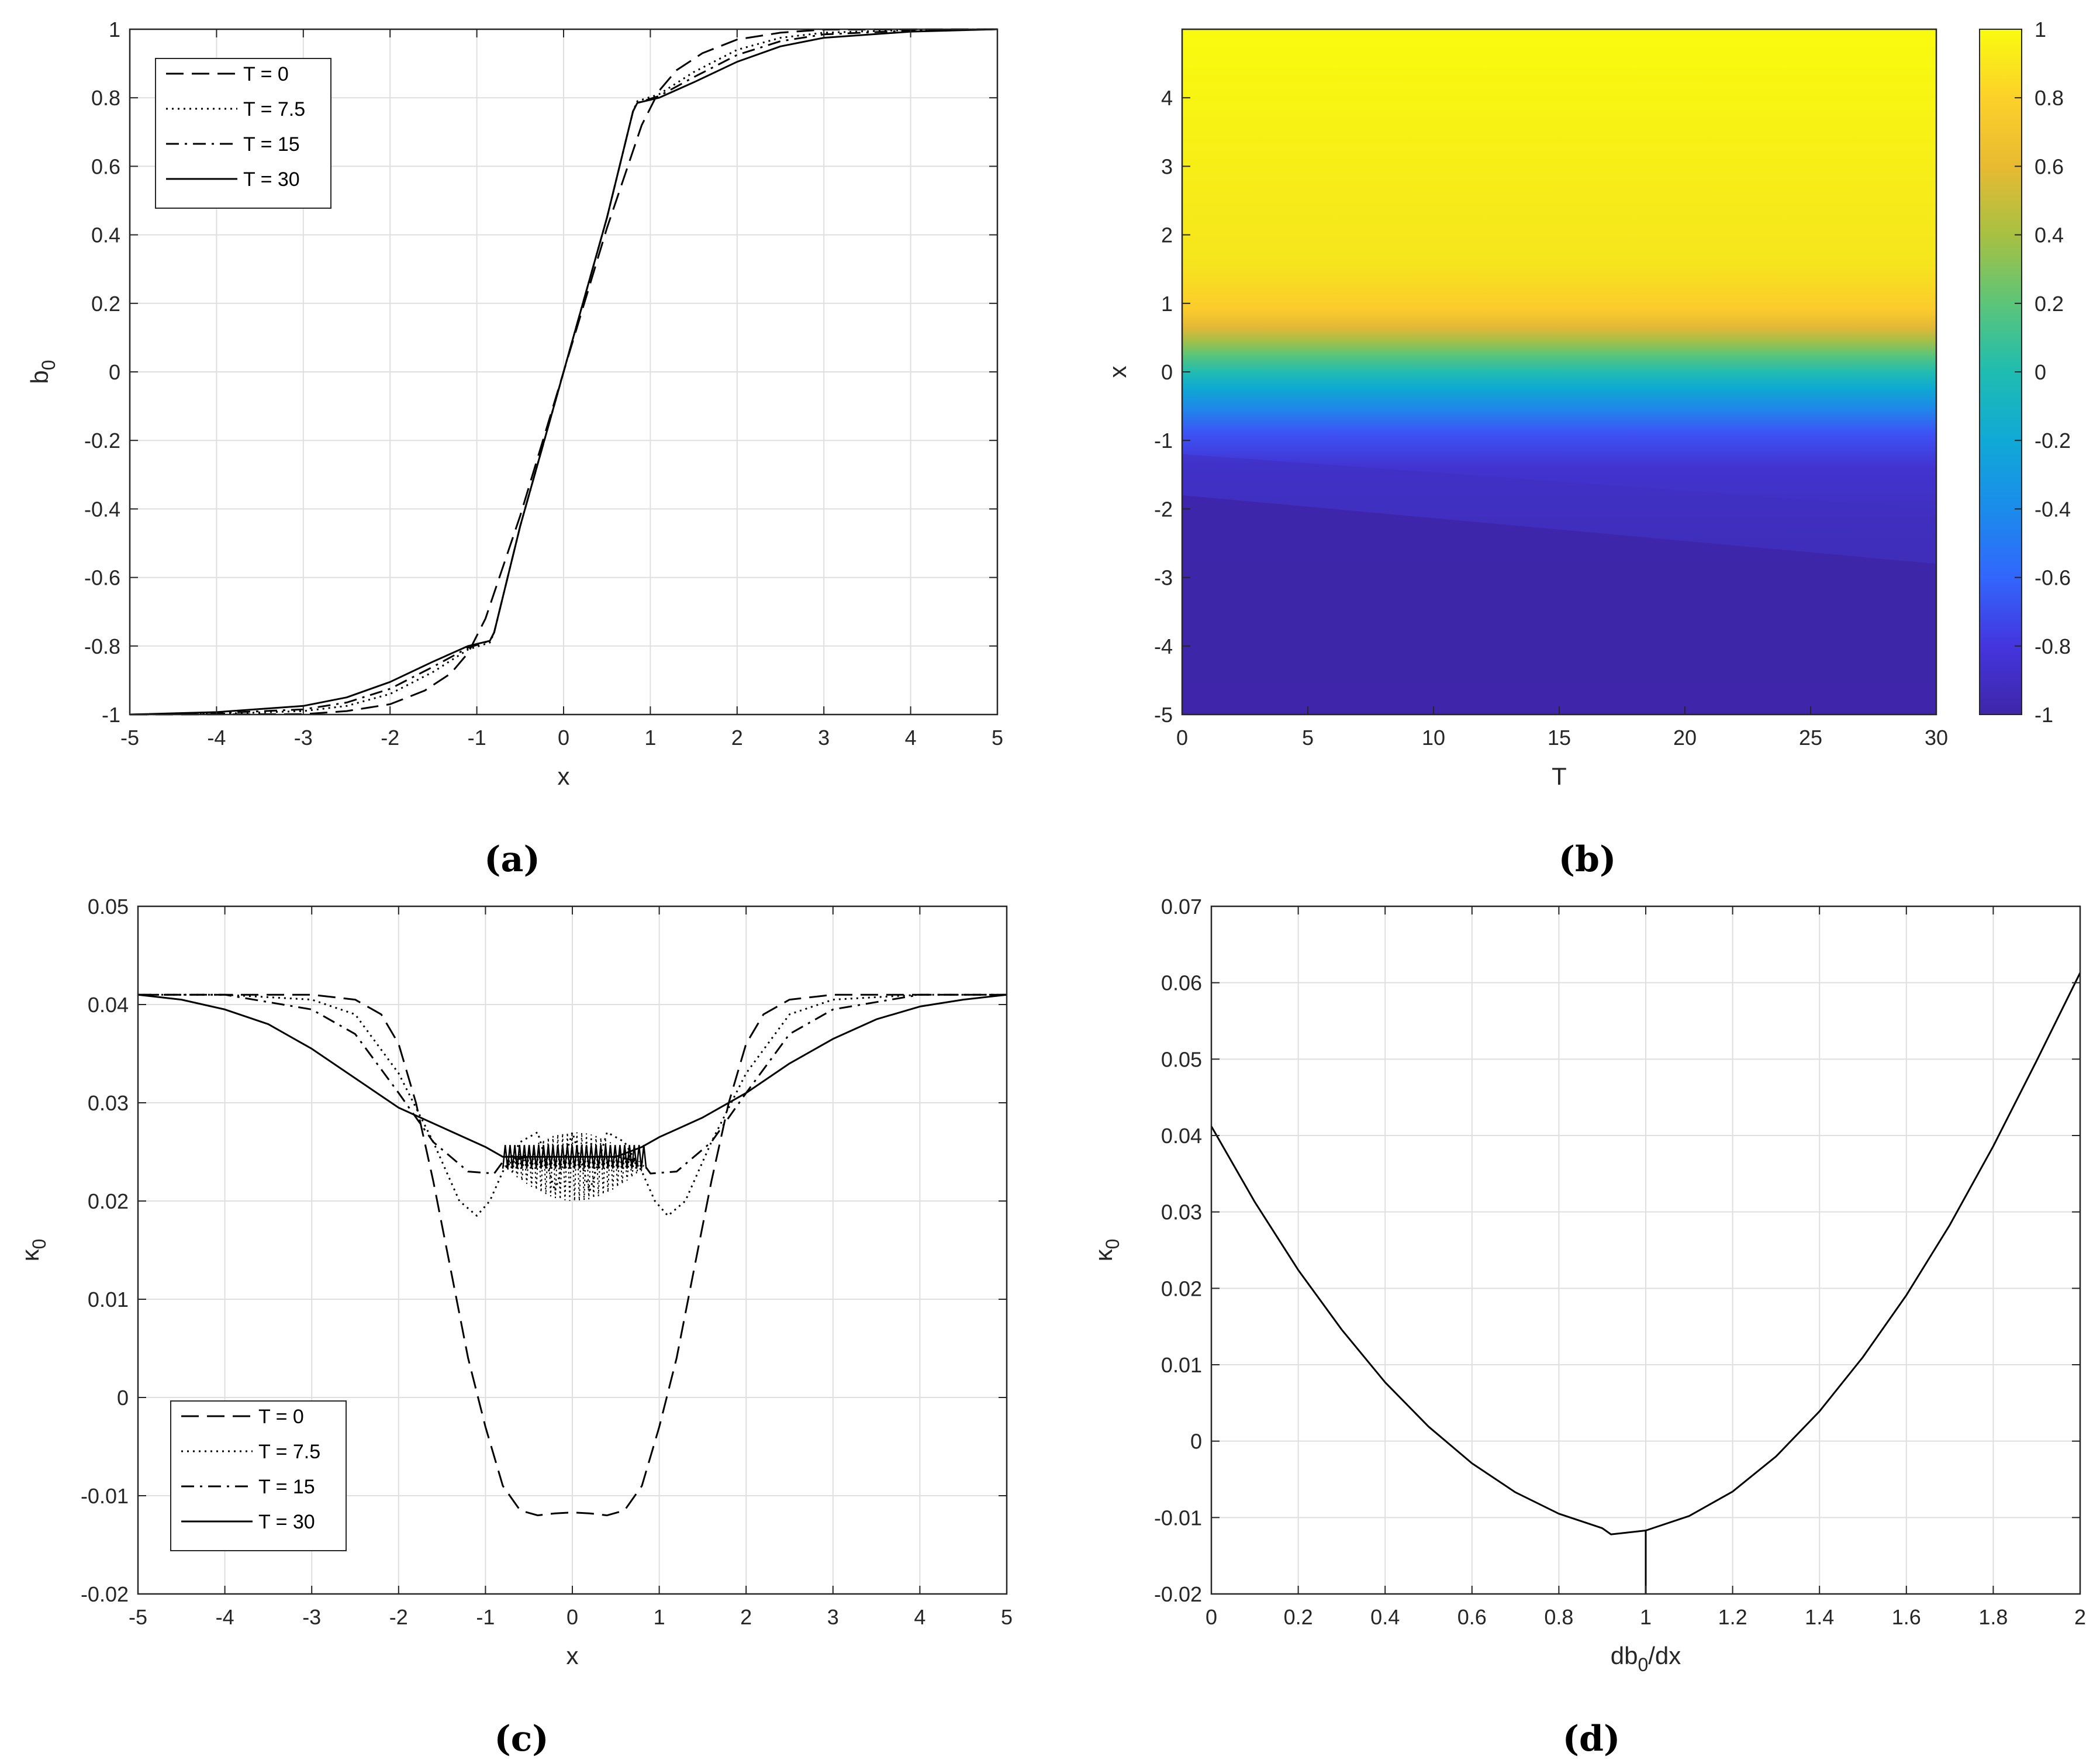 The height and width of the screenshot is (1760, 2100). What do you see at coordinates (225, 1617) in the screenshot?
I see `x-tick-label-1: -4` at bounding box center [225, 1617].